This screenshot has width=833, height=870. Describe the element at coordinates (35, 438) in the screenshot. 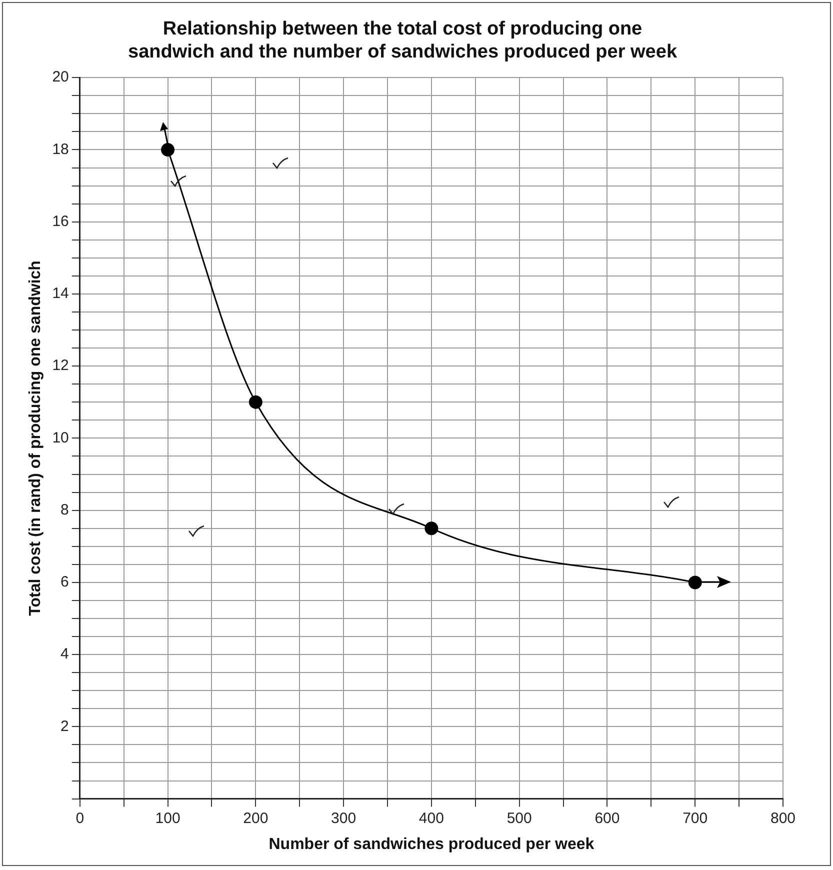

I see `y-axis-title: Total cost (in rand) of producing one sandwich` at that location.